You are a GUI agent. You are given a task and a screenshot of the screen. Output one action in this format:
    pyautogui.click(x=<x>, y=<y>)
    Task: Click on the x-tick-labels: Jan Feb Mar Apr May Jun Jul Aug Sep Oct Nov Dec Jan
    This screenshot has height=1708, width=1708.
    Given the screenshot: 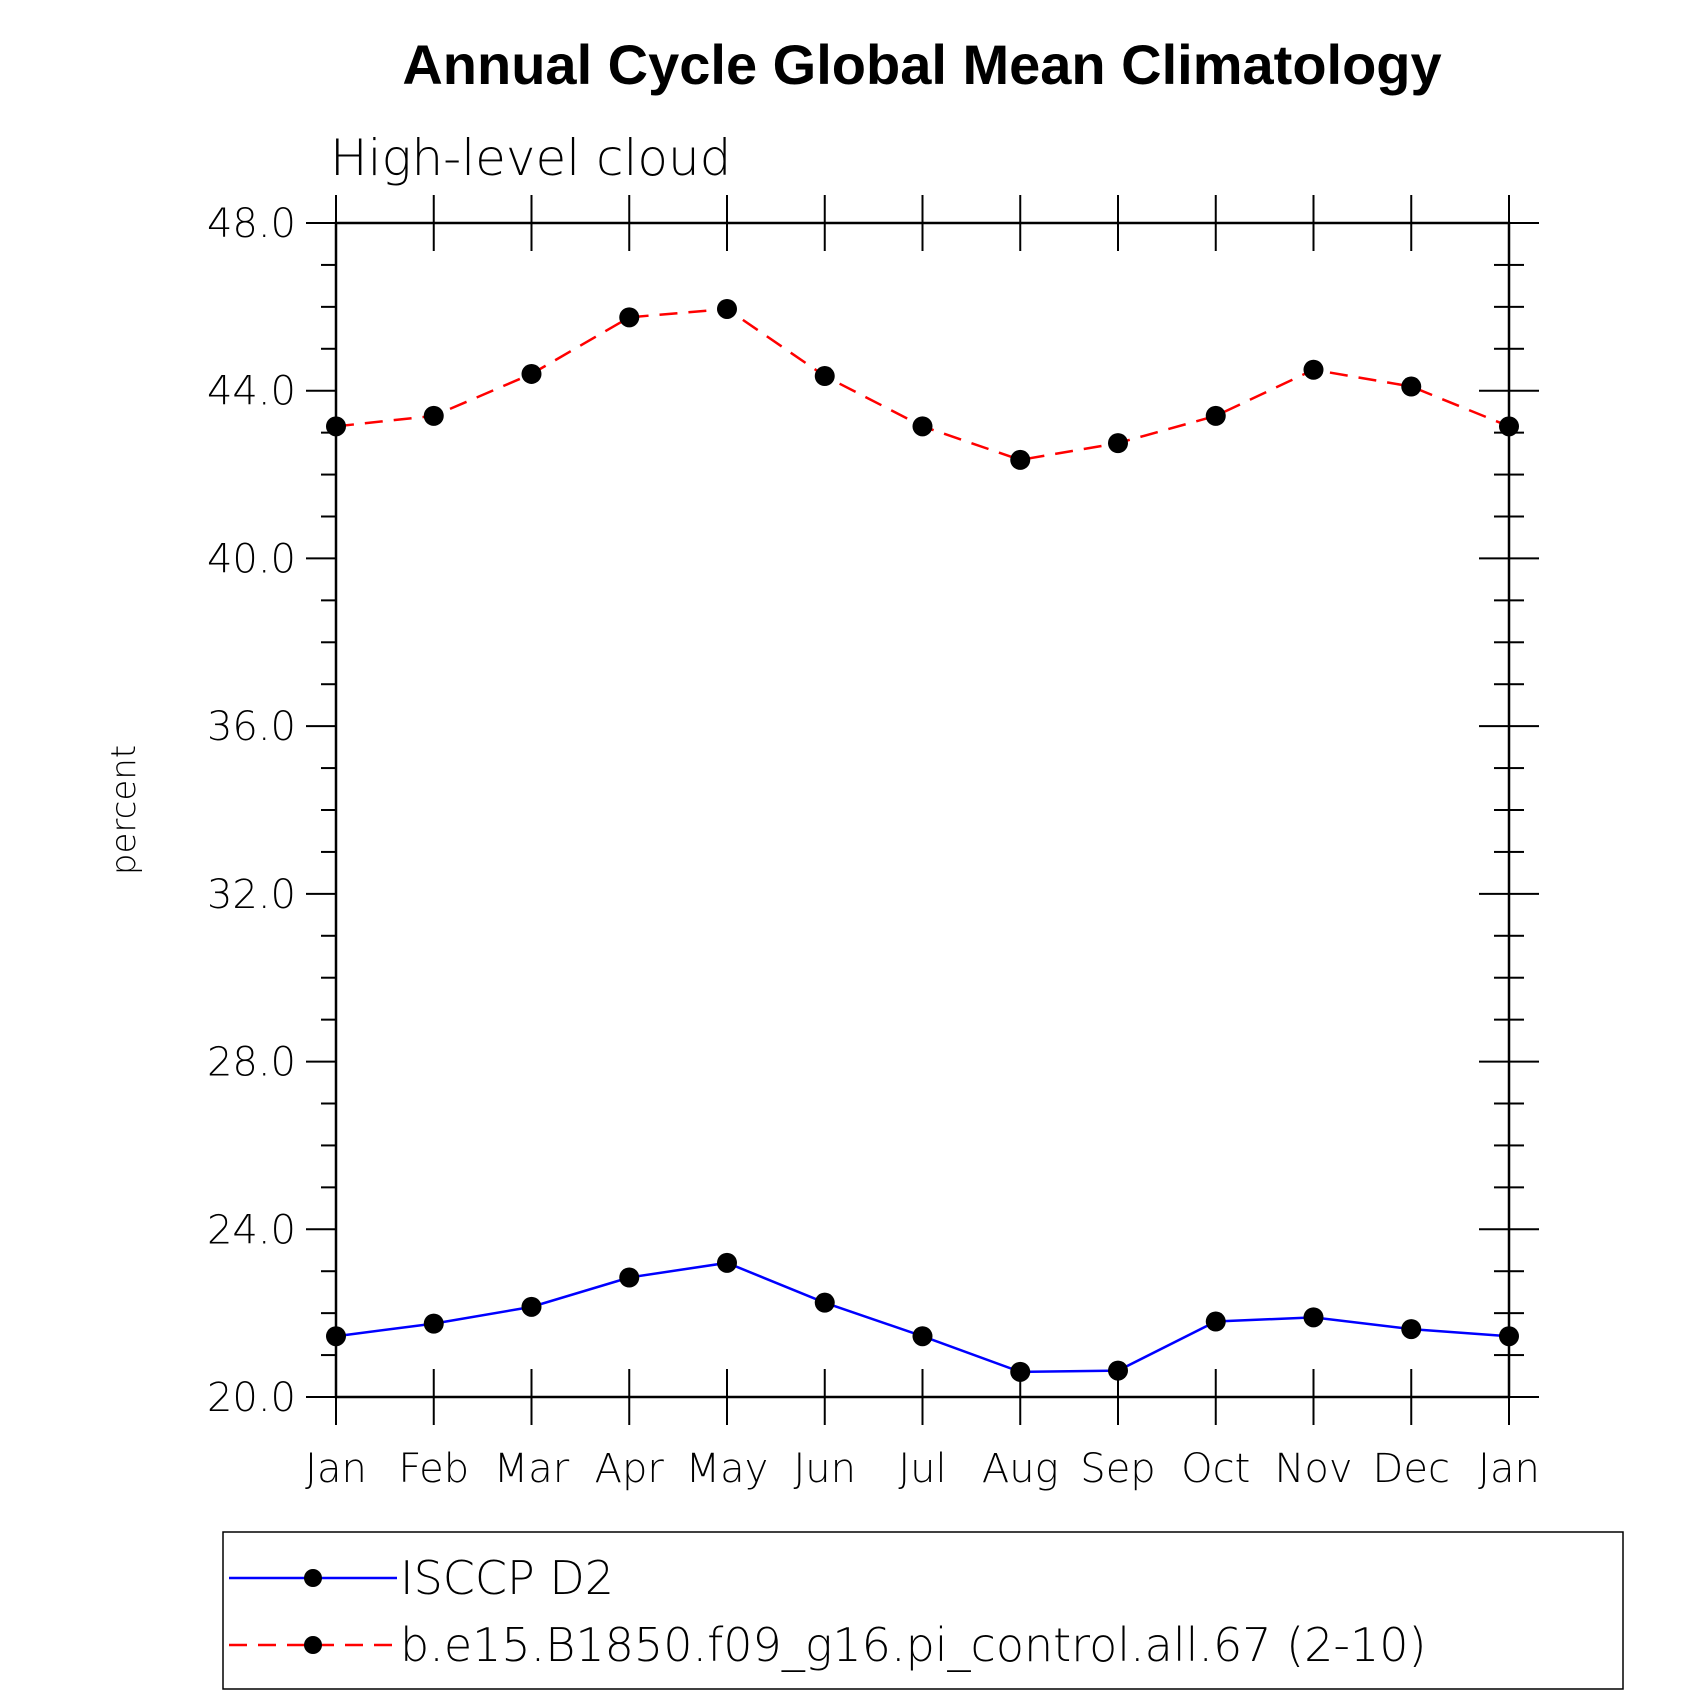 What is the action you would take?
    pyautogui.click(x=922, y=1469)
    